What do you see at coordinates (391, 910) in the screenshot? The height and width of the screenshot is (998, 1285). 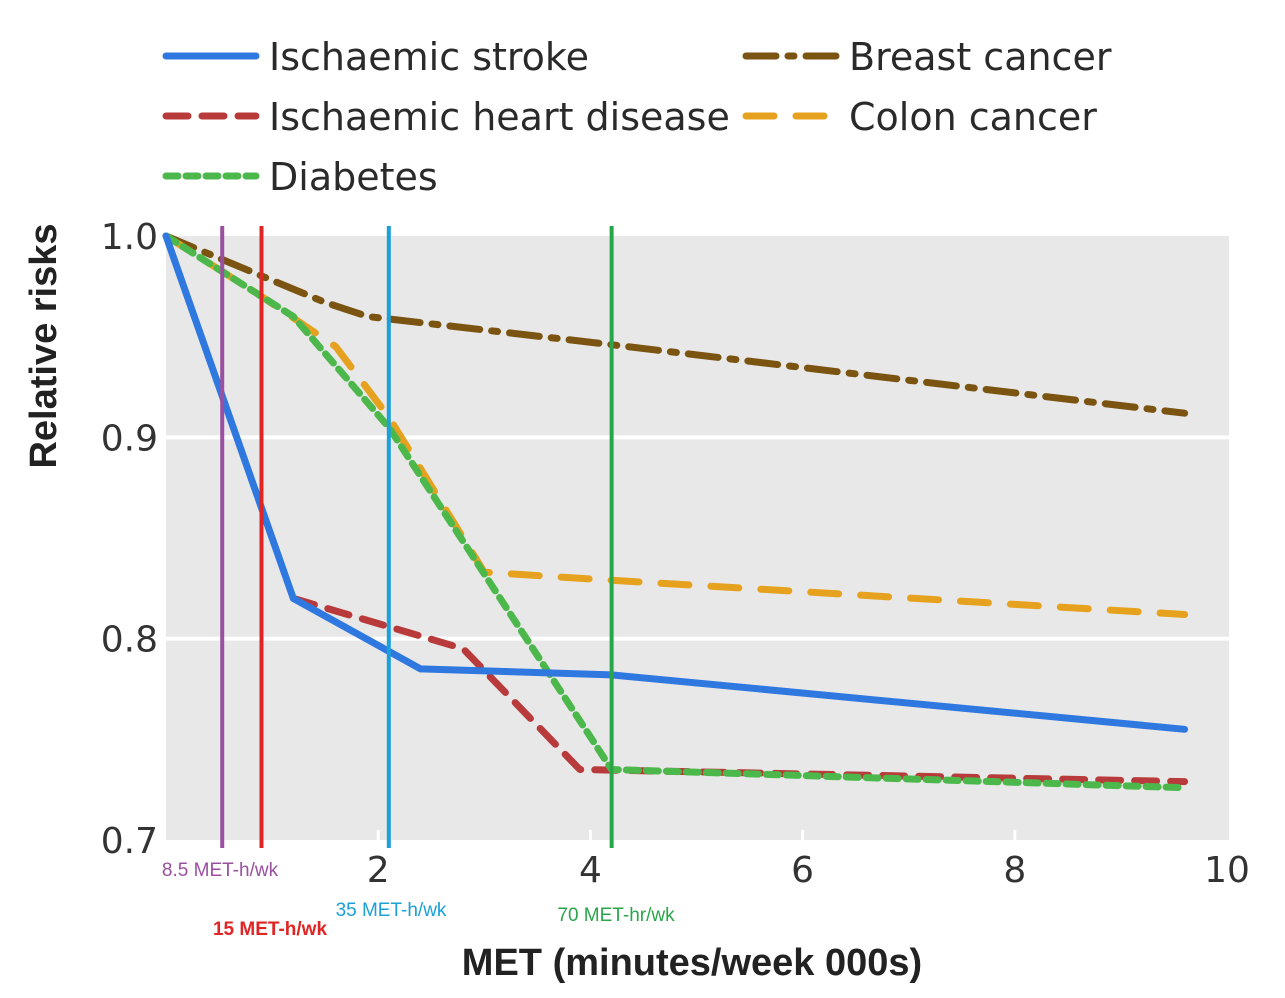 I see `threshold-label: 35 MET-h/wk` at bounding box center [391, 910].